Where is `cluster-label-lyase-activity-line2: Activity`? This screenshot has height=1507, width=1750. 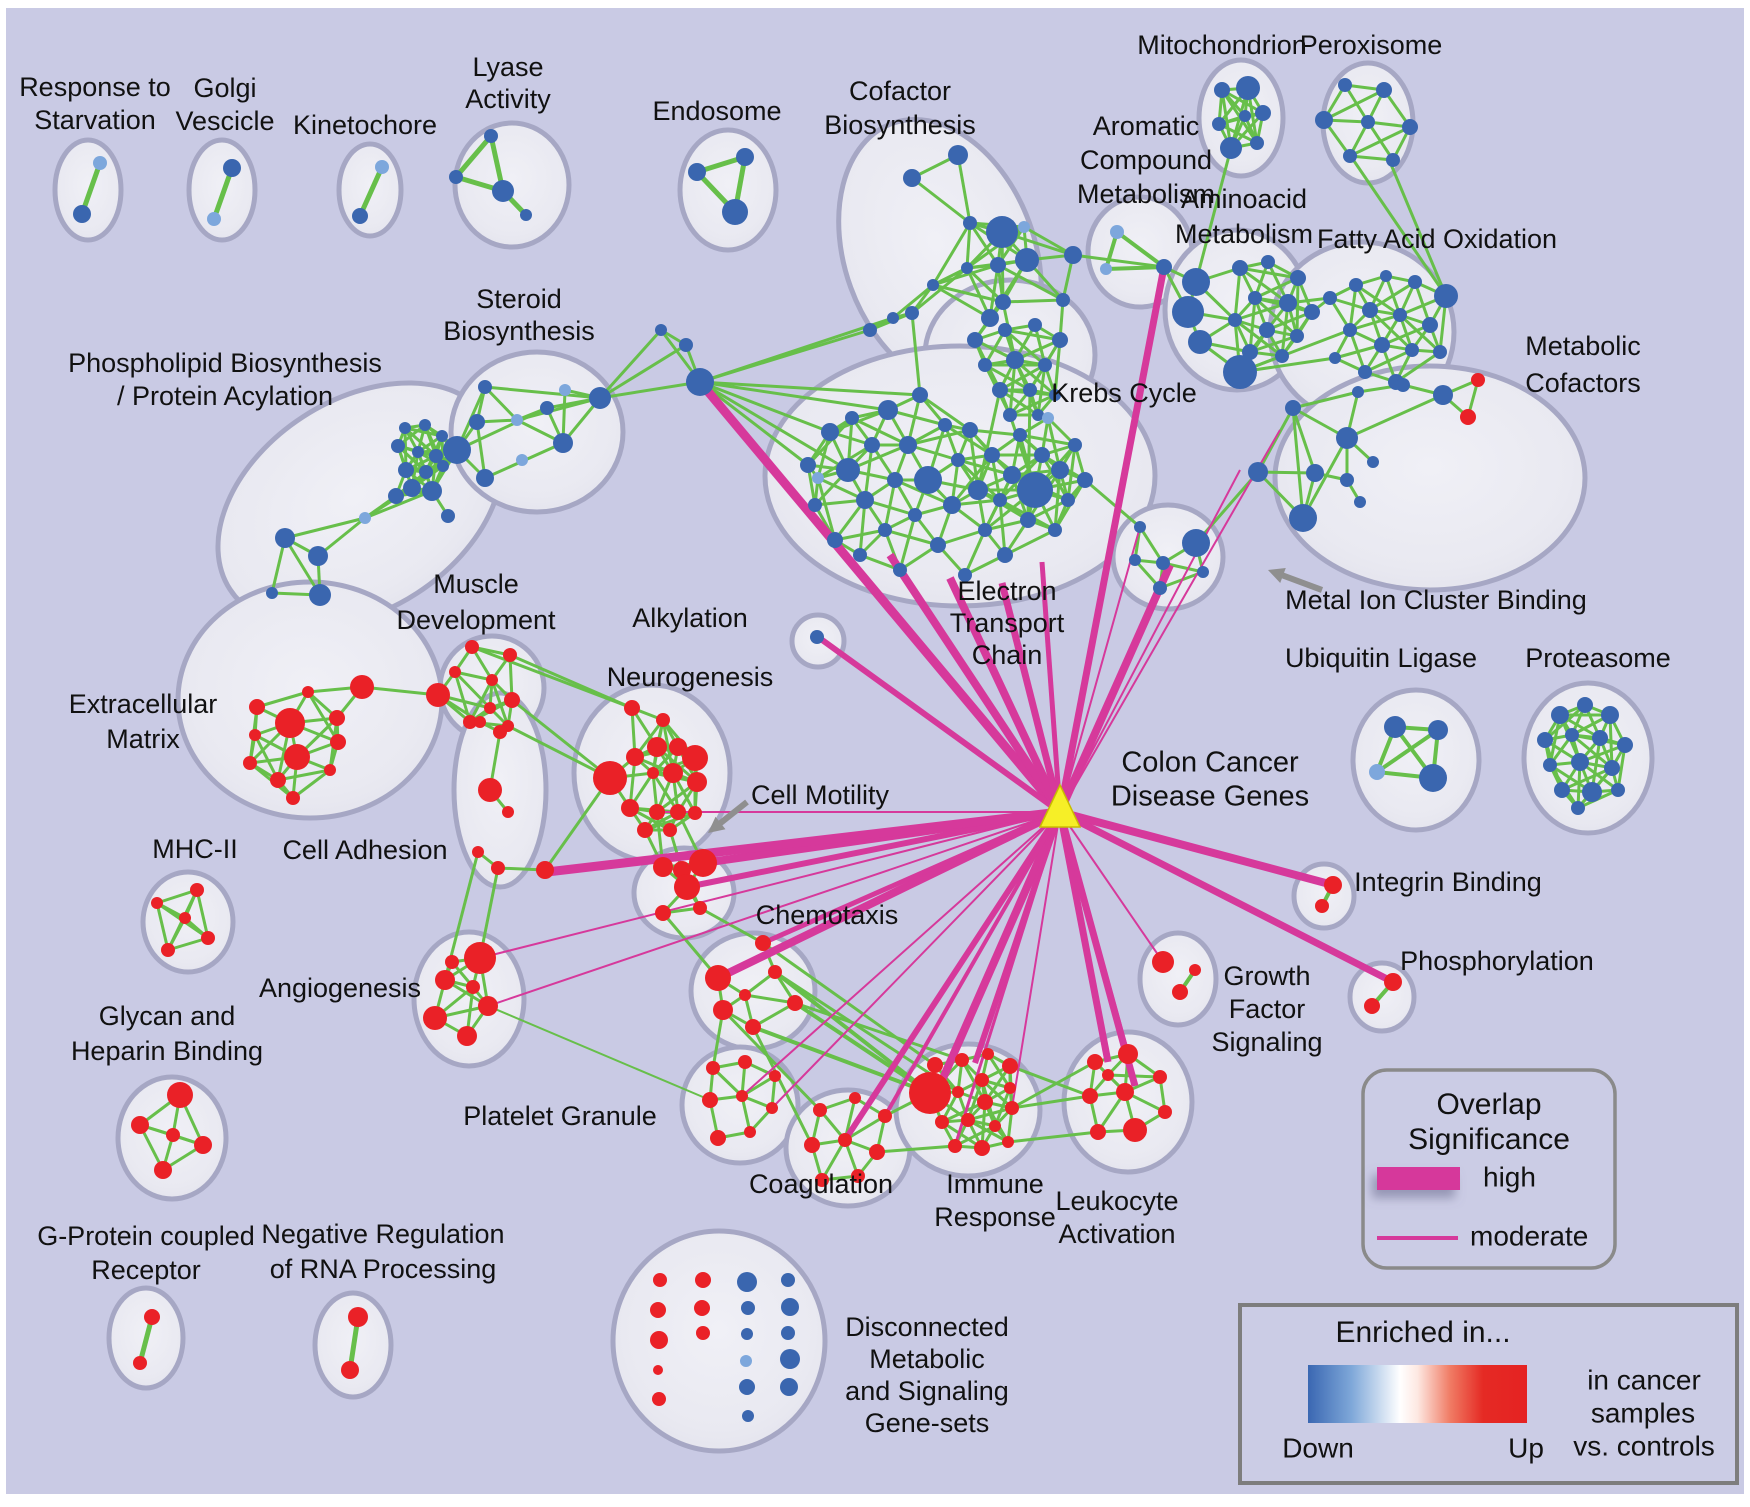 cluster-label-lyase-activity-line2: Activity is located at coordinates (508, 99).